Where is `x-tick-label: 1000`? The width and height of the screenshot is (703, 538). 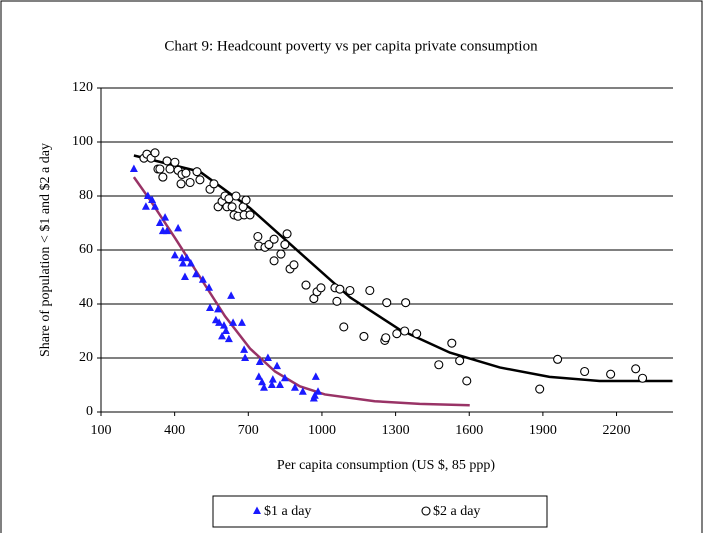
x-tick-label: 1000 is located at coordinates (322, 430).